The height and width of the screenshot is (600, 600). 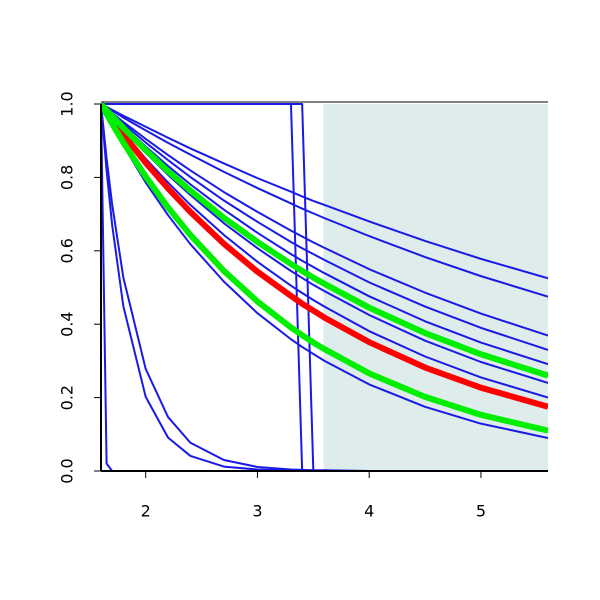 I want to click on y-tick-label: 0.2, so click(x=67, y=397).